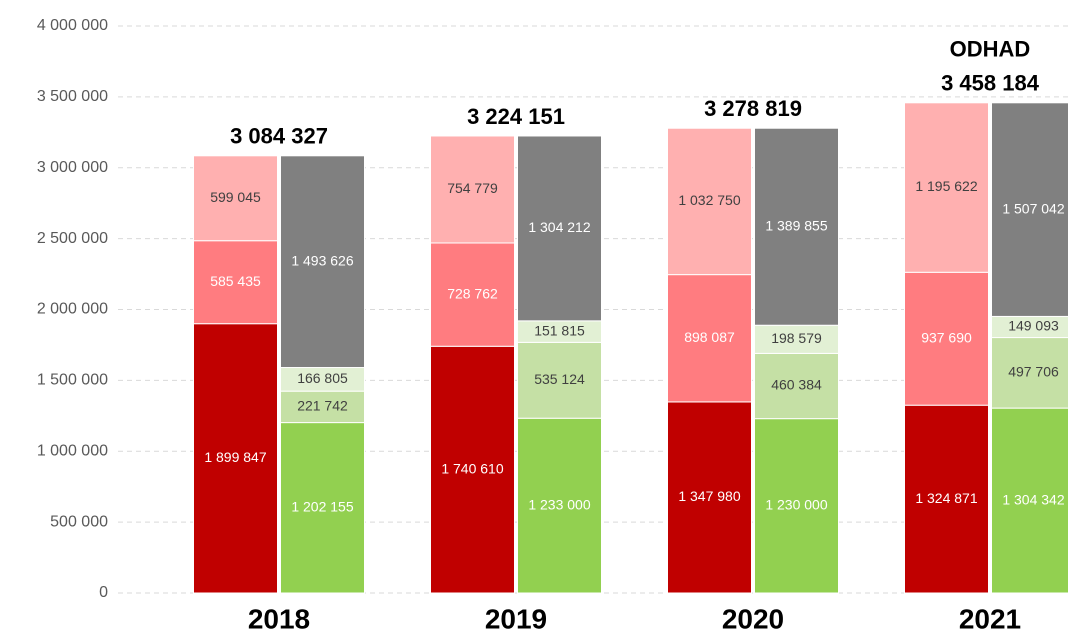 Image resolution: width=1068 pixels, height=635 pixels. What do you see at coordinates (72, 25) in the screenshot?
I see `y-tick-label: 4 000 000` at bounding box center [72, 25].